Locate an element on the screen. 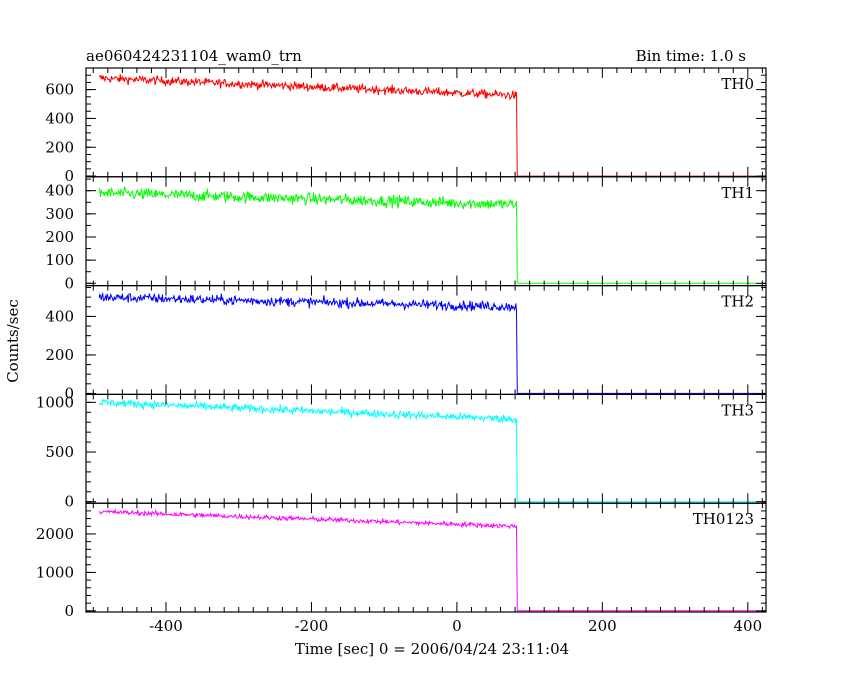 This screenshot has height=680, width=850. y-tick-label: 500 is located at coordinates (59, 452).